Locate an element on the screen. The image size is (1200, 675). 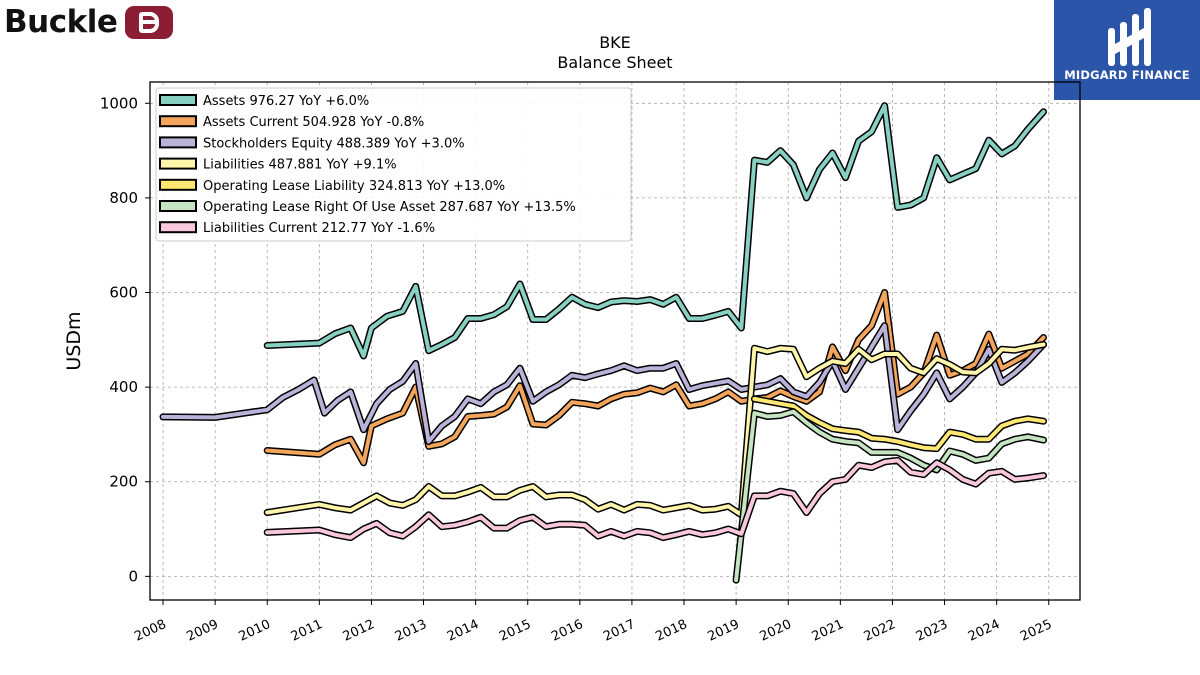
x-tick-label: 2014 is located at coordinates (463, 631).